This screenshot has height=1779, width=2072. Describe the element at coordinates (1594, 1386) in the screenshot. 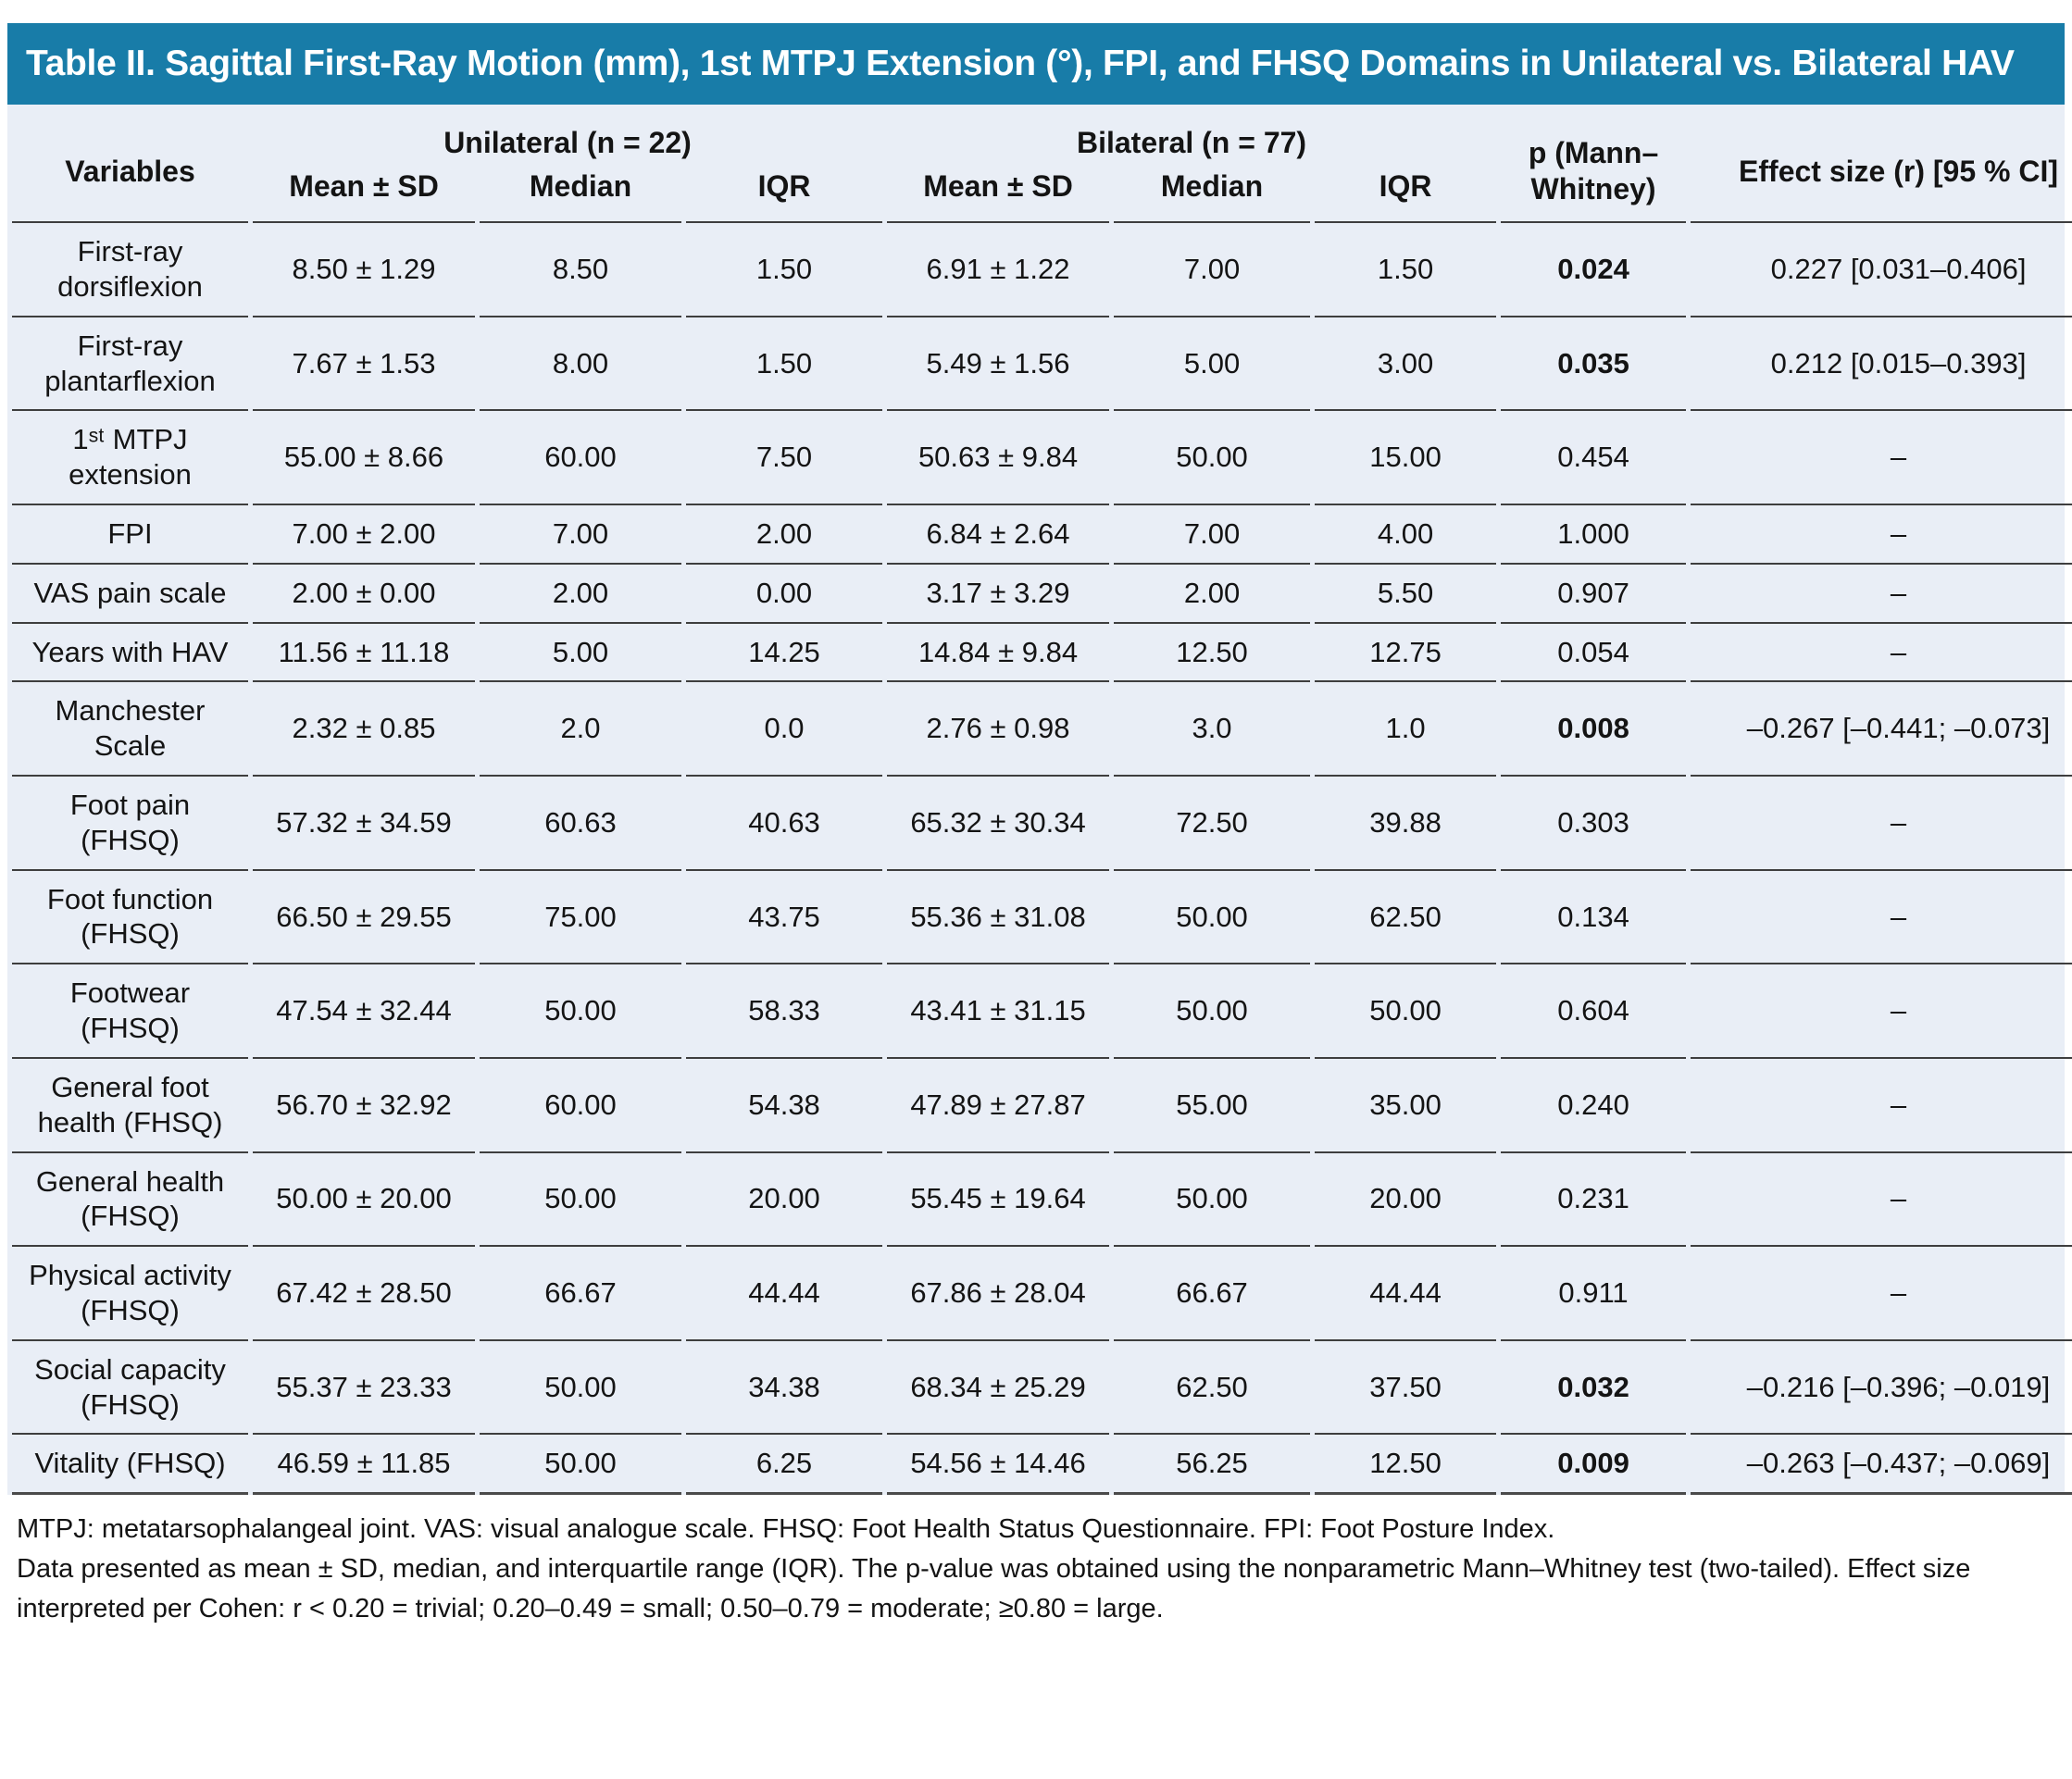

I see `data-cell: 0.032` at that location.